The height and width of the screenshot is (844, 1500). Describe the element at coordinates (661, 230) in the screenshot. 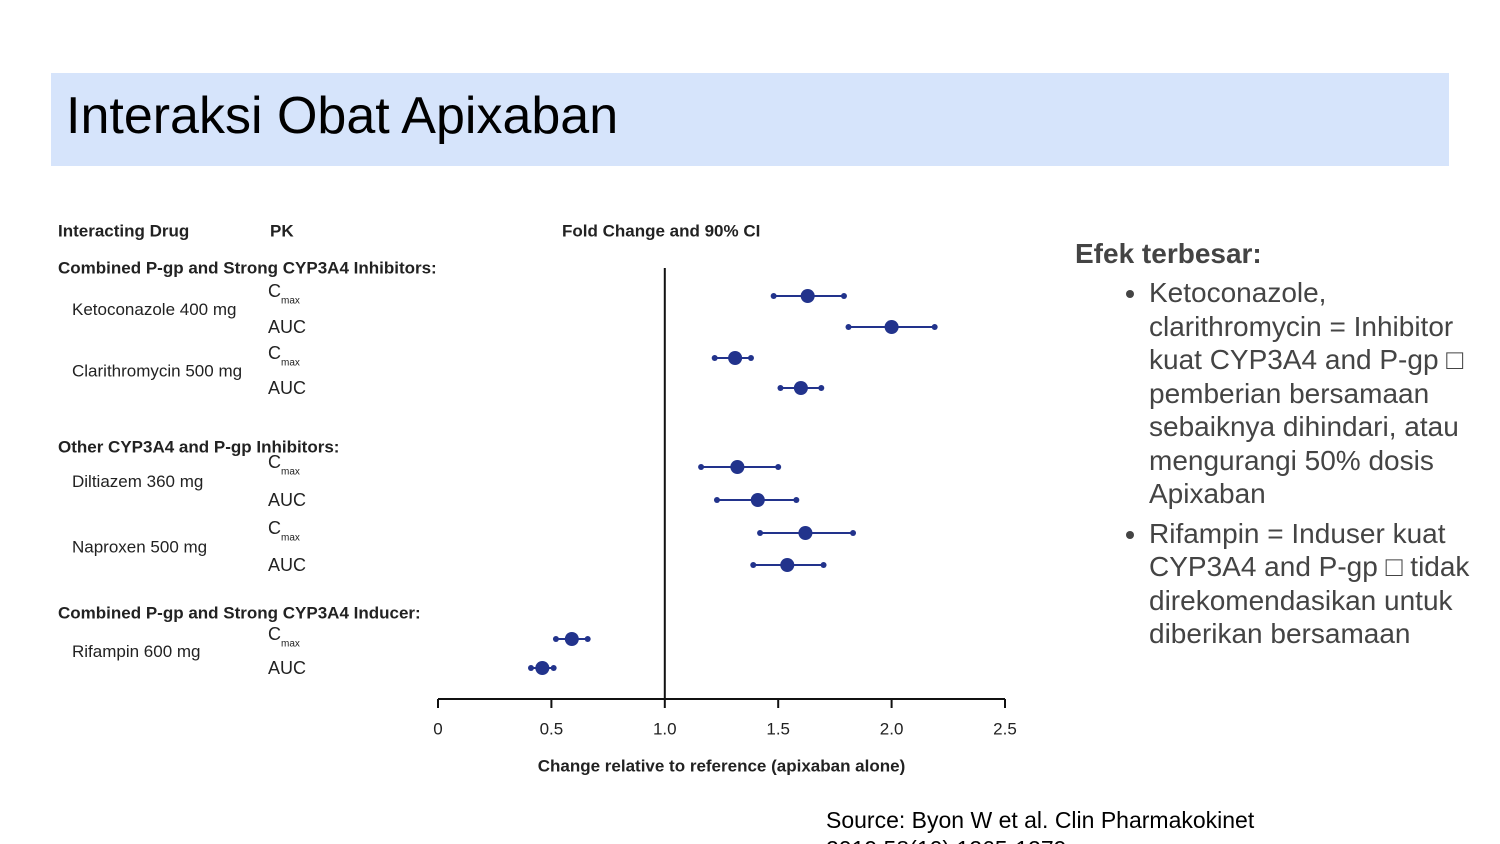

I see `column-header: Fold Change and 90% CI` at that location.